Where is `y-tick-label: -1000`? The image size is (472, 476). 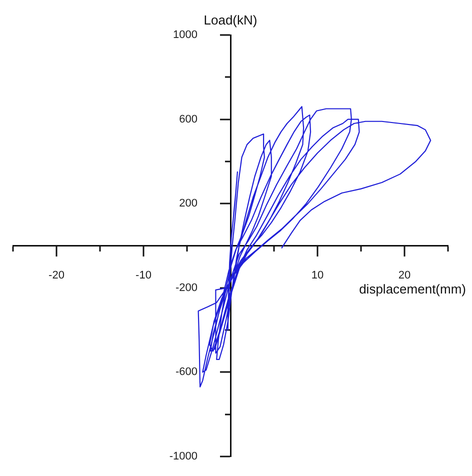
y-tick-label: -1000 is located at coordinates (183, 456).